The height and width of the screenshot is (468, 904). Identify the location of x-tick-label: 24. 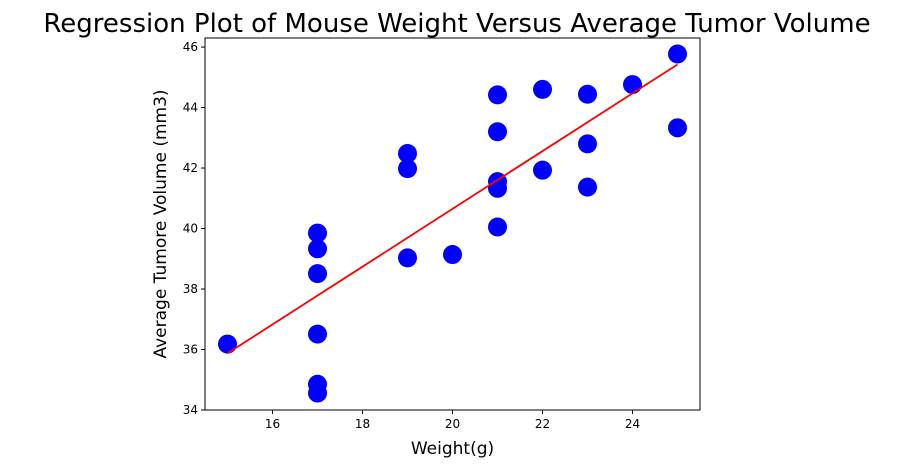
(632, 424).